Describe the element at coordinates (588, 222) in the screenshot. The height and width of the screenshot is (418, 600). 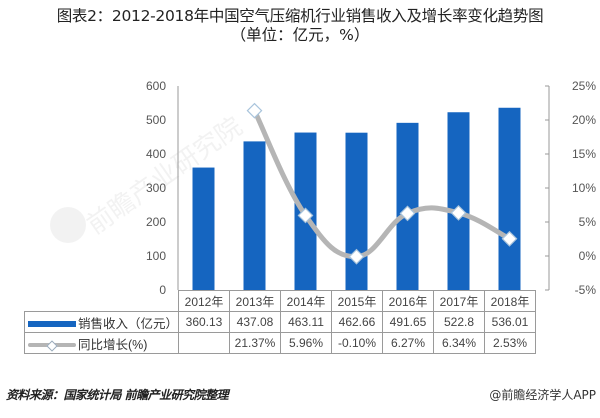
I see `right-tick-label: 5%` at that location.